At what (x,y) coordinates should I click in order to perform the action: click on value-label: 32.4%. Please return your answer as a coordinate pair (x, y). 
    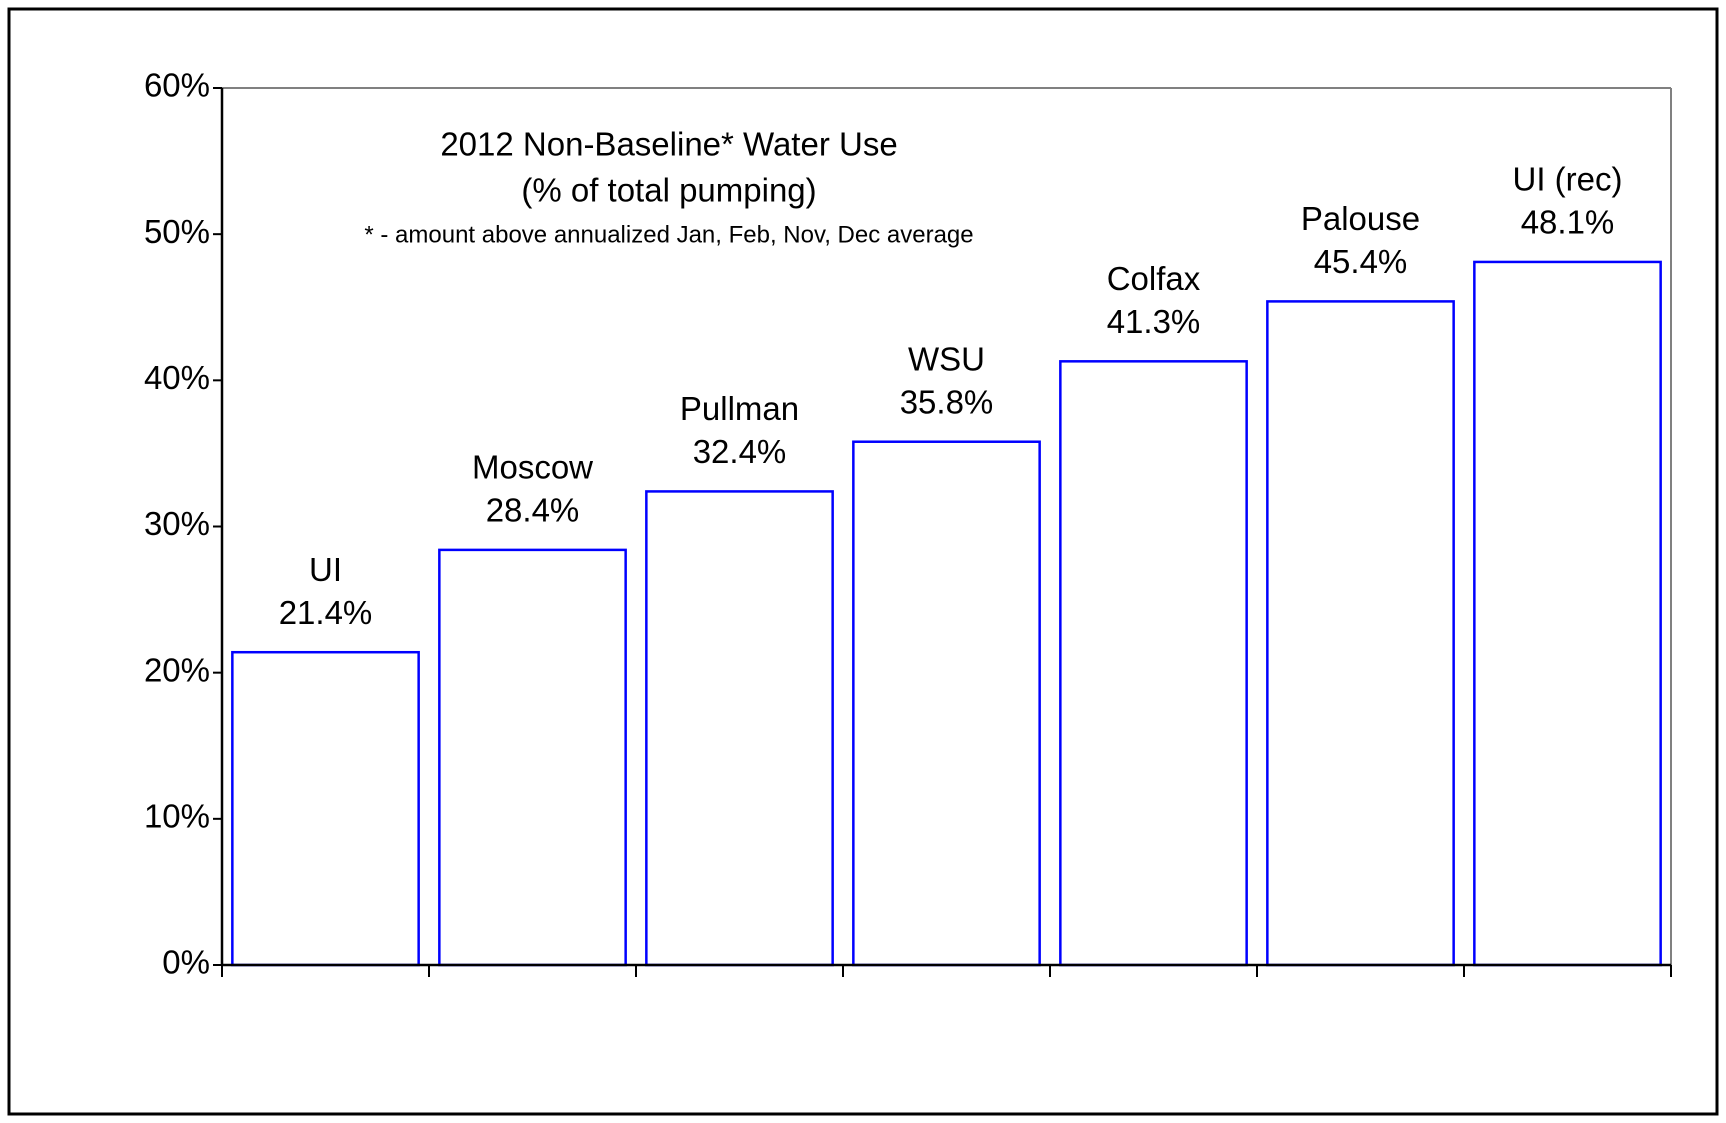
    Looking at the image, I should click on (740, 451).